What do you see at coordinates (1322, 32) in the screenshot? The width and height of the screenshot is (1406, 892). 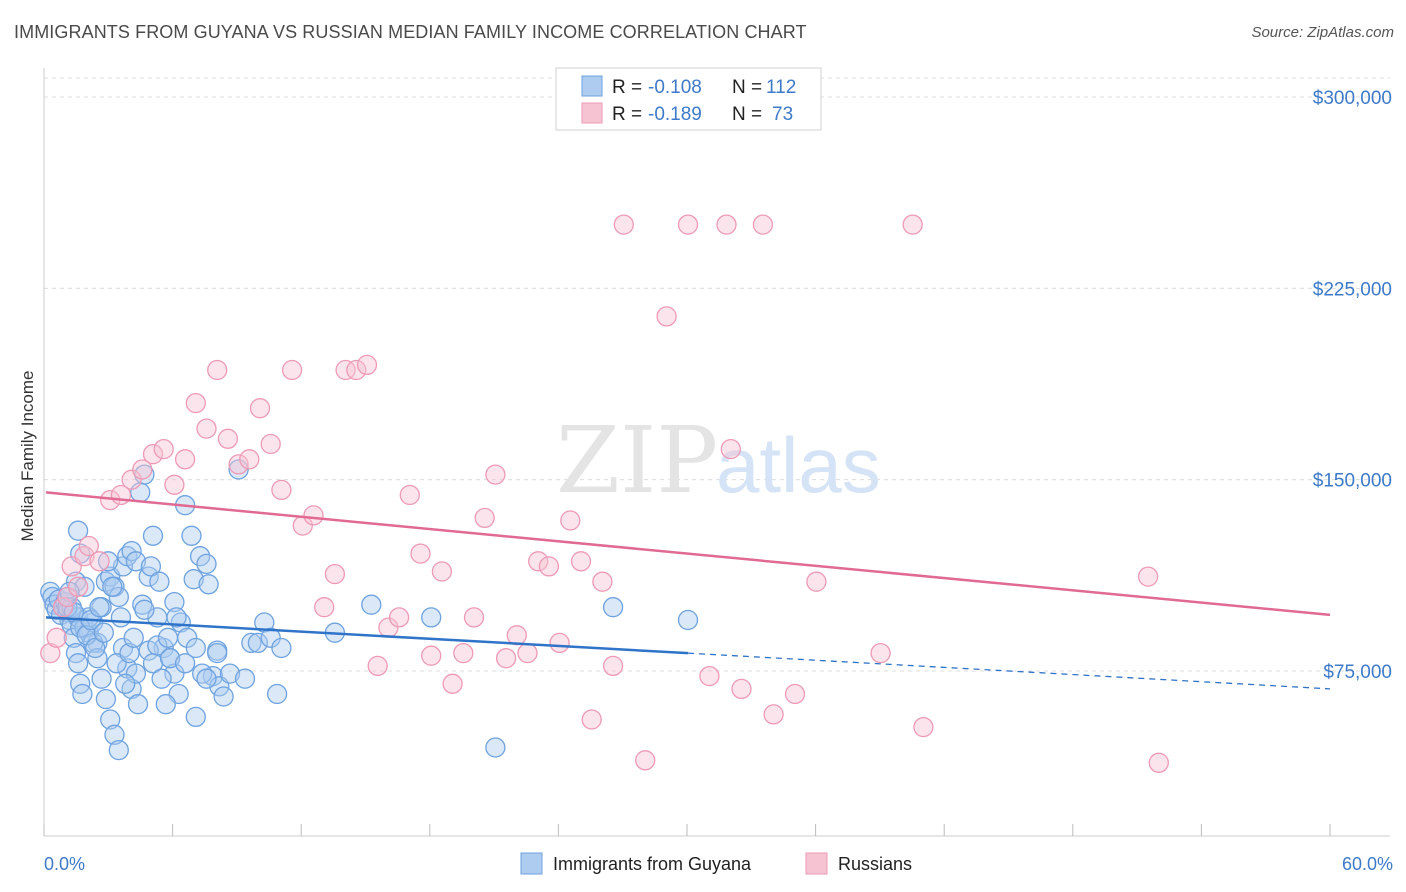 I see `chart-source: Source: ZipAtlas.com` at bounding box center [1322, 32].